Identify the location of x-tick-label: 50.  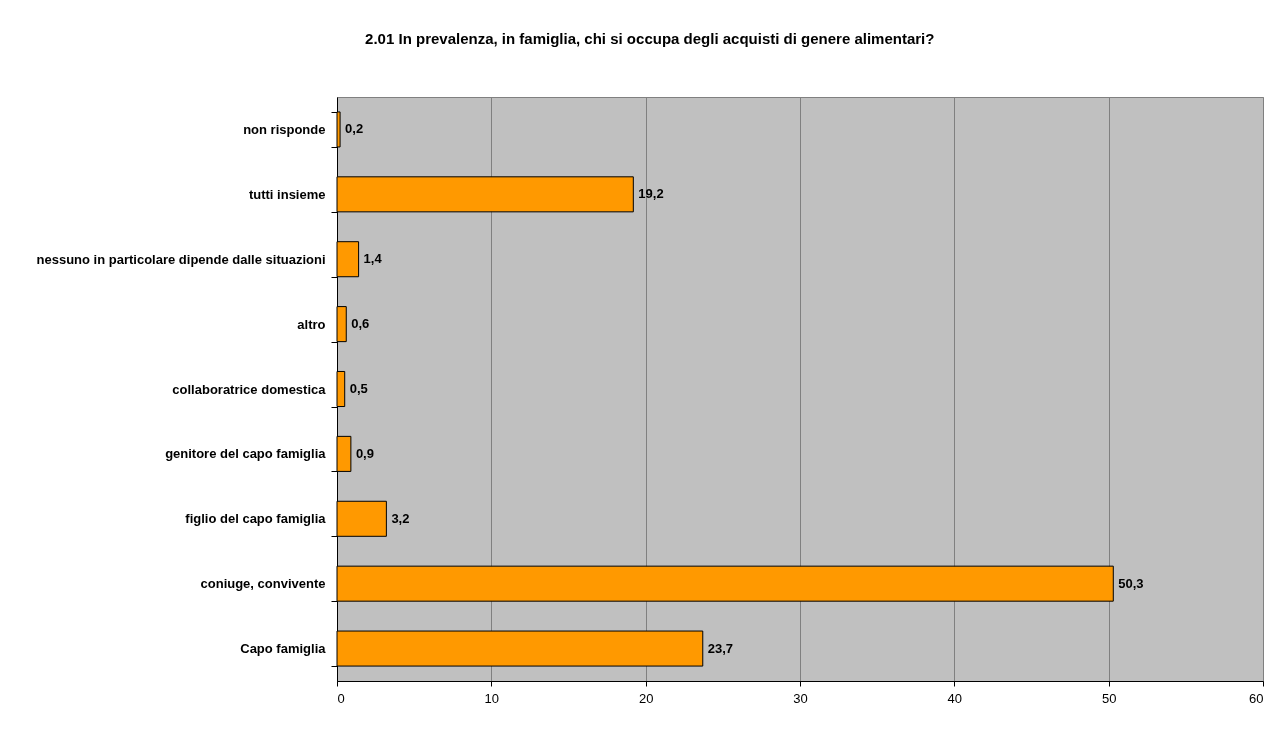
(1109, 698).